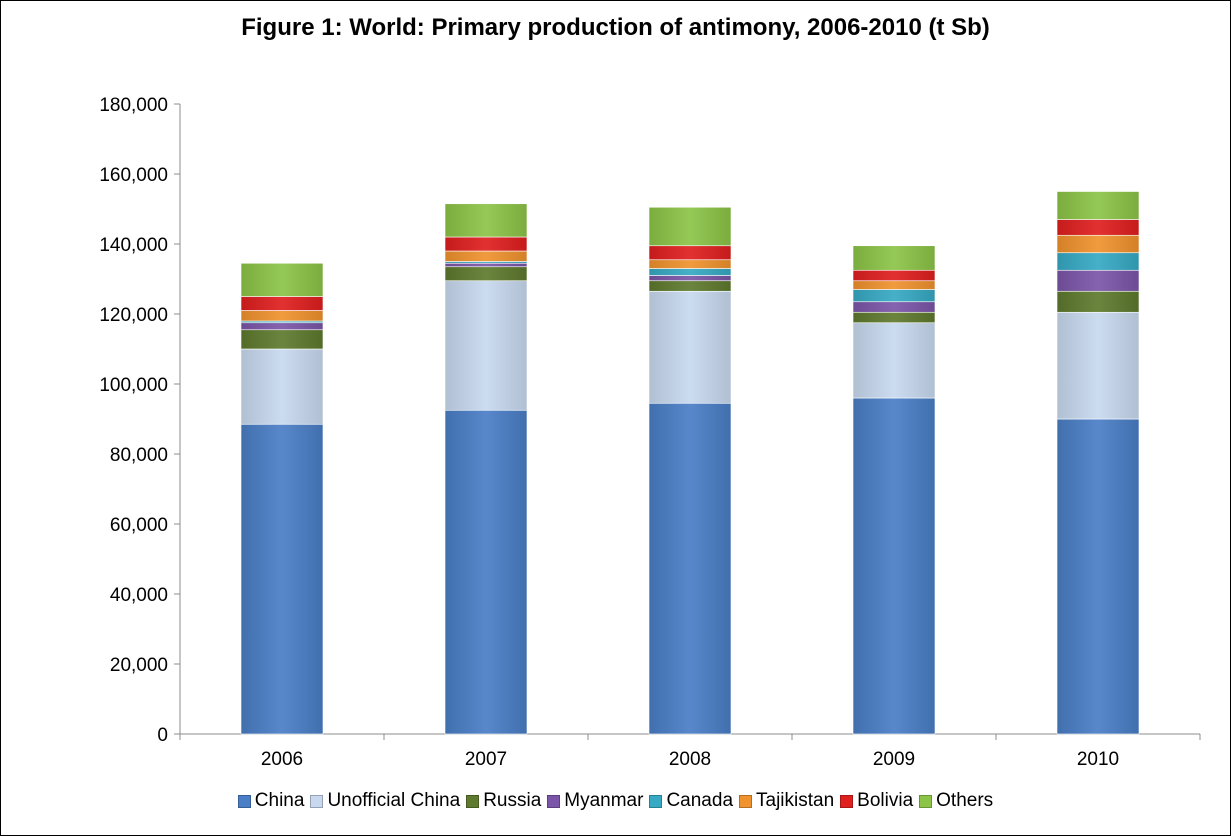  What do you see at coordinates (133, 105) in the screenshot?
I see `y-tick-label: 180,000` at bounding box center [133, 105].